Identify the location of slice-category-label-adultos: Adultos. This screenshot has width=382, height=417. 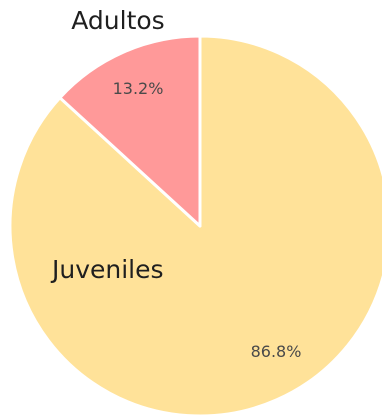
(117, 20).